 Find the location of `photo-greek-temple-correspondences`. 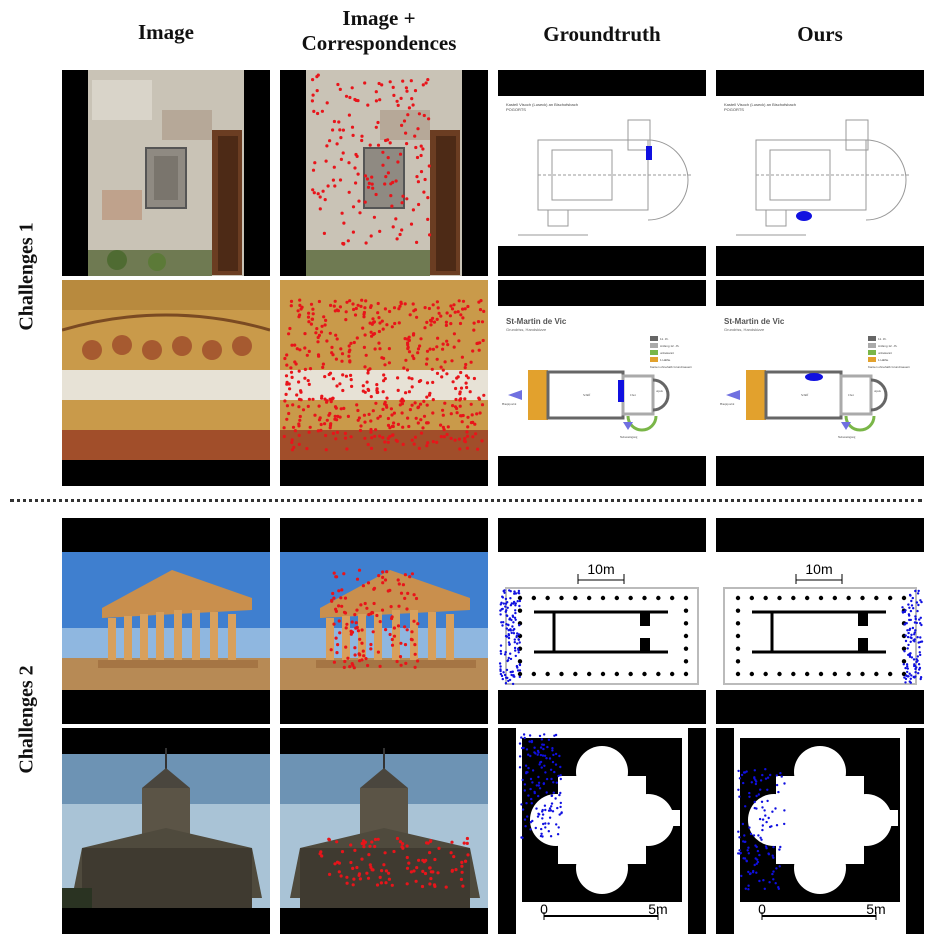

photo-greek-temple-correspondences is located at coordinates (384, 621).